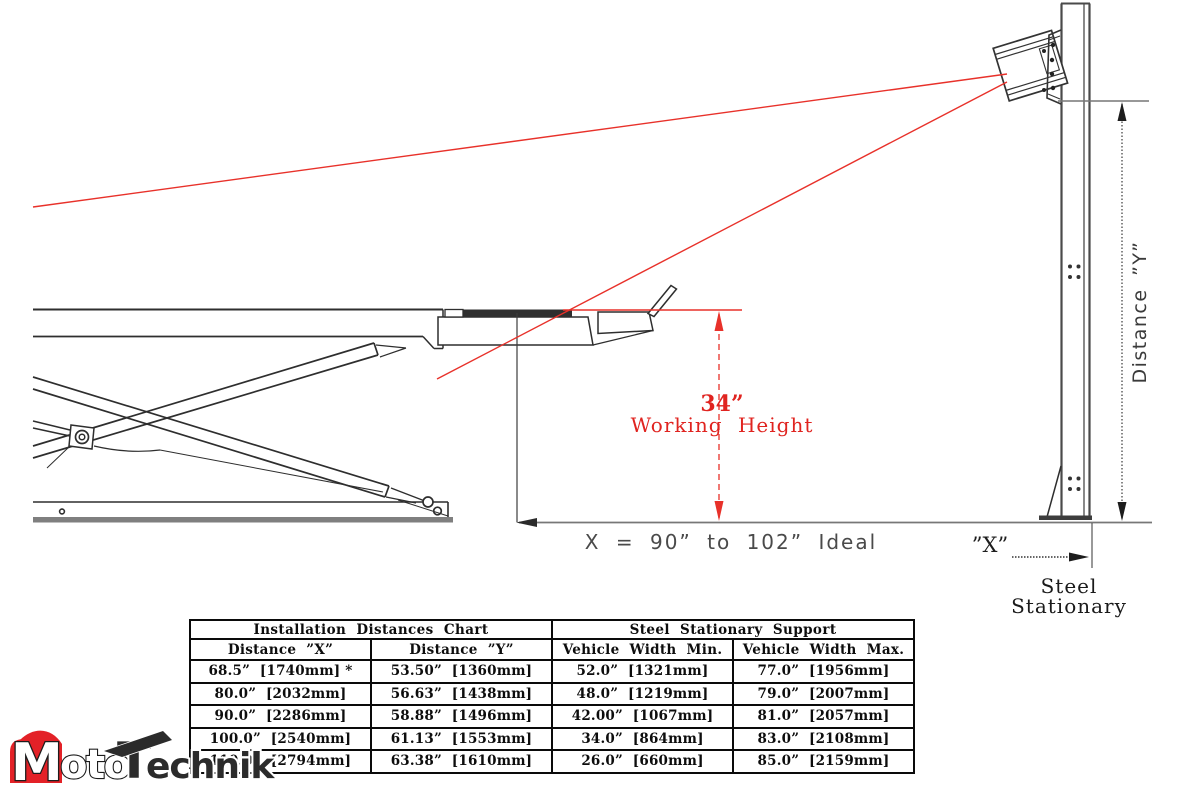 This screenshot has height=795, width=1189. What do you see at coordinates (731, 542) in the screenshot?
I see `x-ideal-note: X = 90” to 102” Ideal` at bounding box center [731, 542].